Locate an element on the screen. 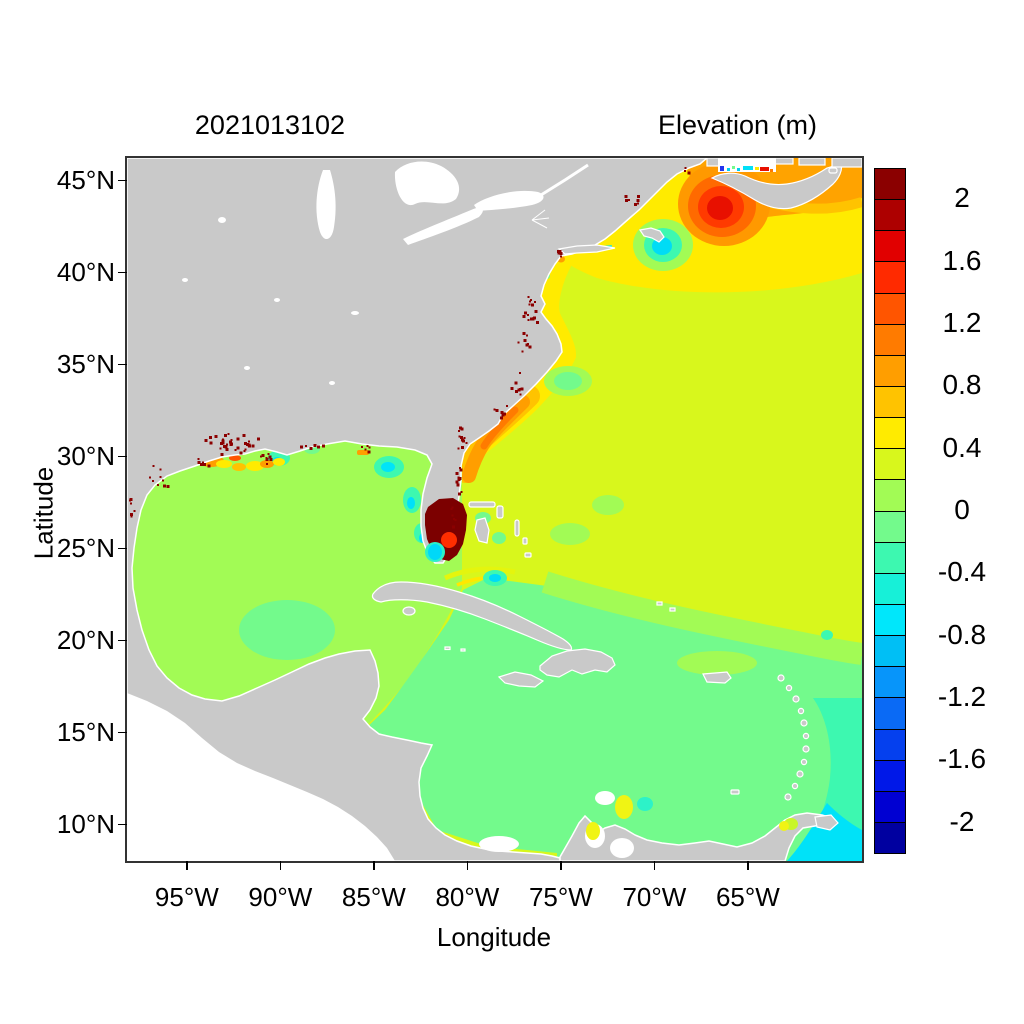 The image size is (1024, 1024). x-tick-label: 90°W is located at coordinates (280, 897).